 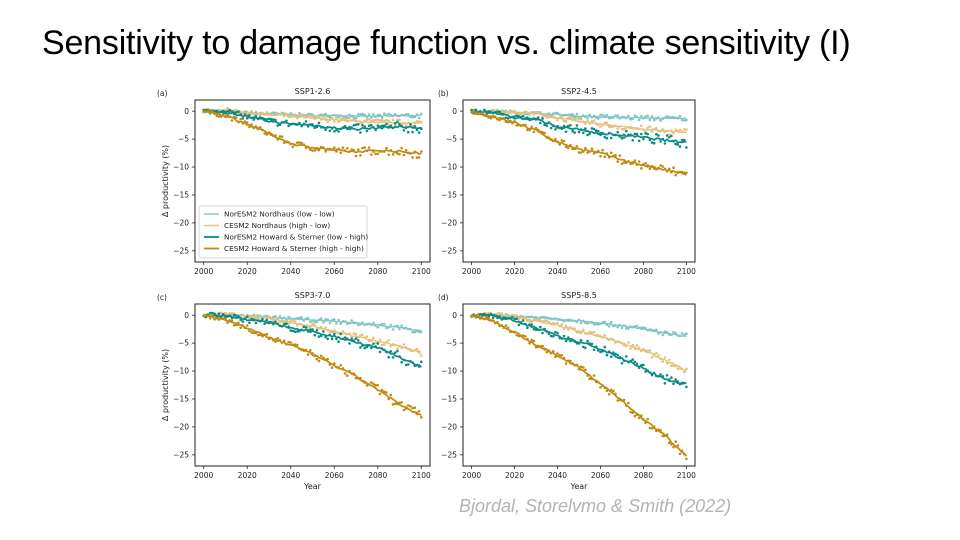 I want to click on citation: Bjordal, Storelvmo & Smith (2022), so click(x=595, y=506).